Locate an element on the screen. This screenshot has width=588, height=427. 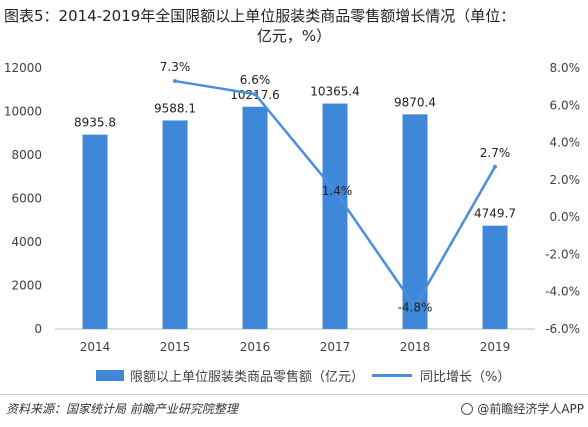
x-tick-label: 2014 is located at coordinates (95, 347).